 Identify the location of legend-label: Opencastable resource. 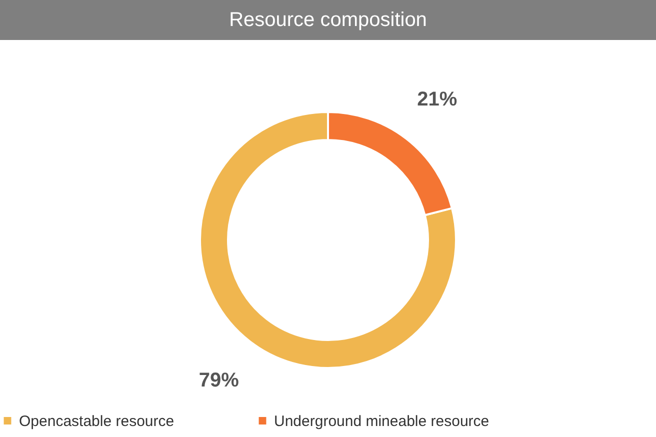
(96, 421).